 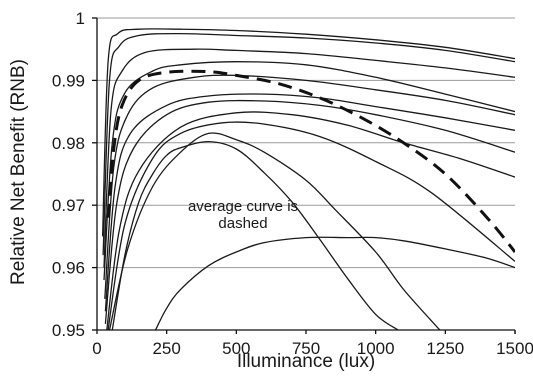 I want to click on y-axis-title: Relative Net Benefit (RNB), so click(x=18, y=172).